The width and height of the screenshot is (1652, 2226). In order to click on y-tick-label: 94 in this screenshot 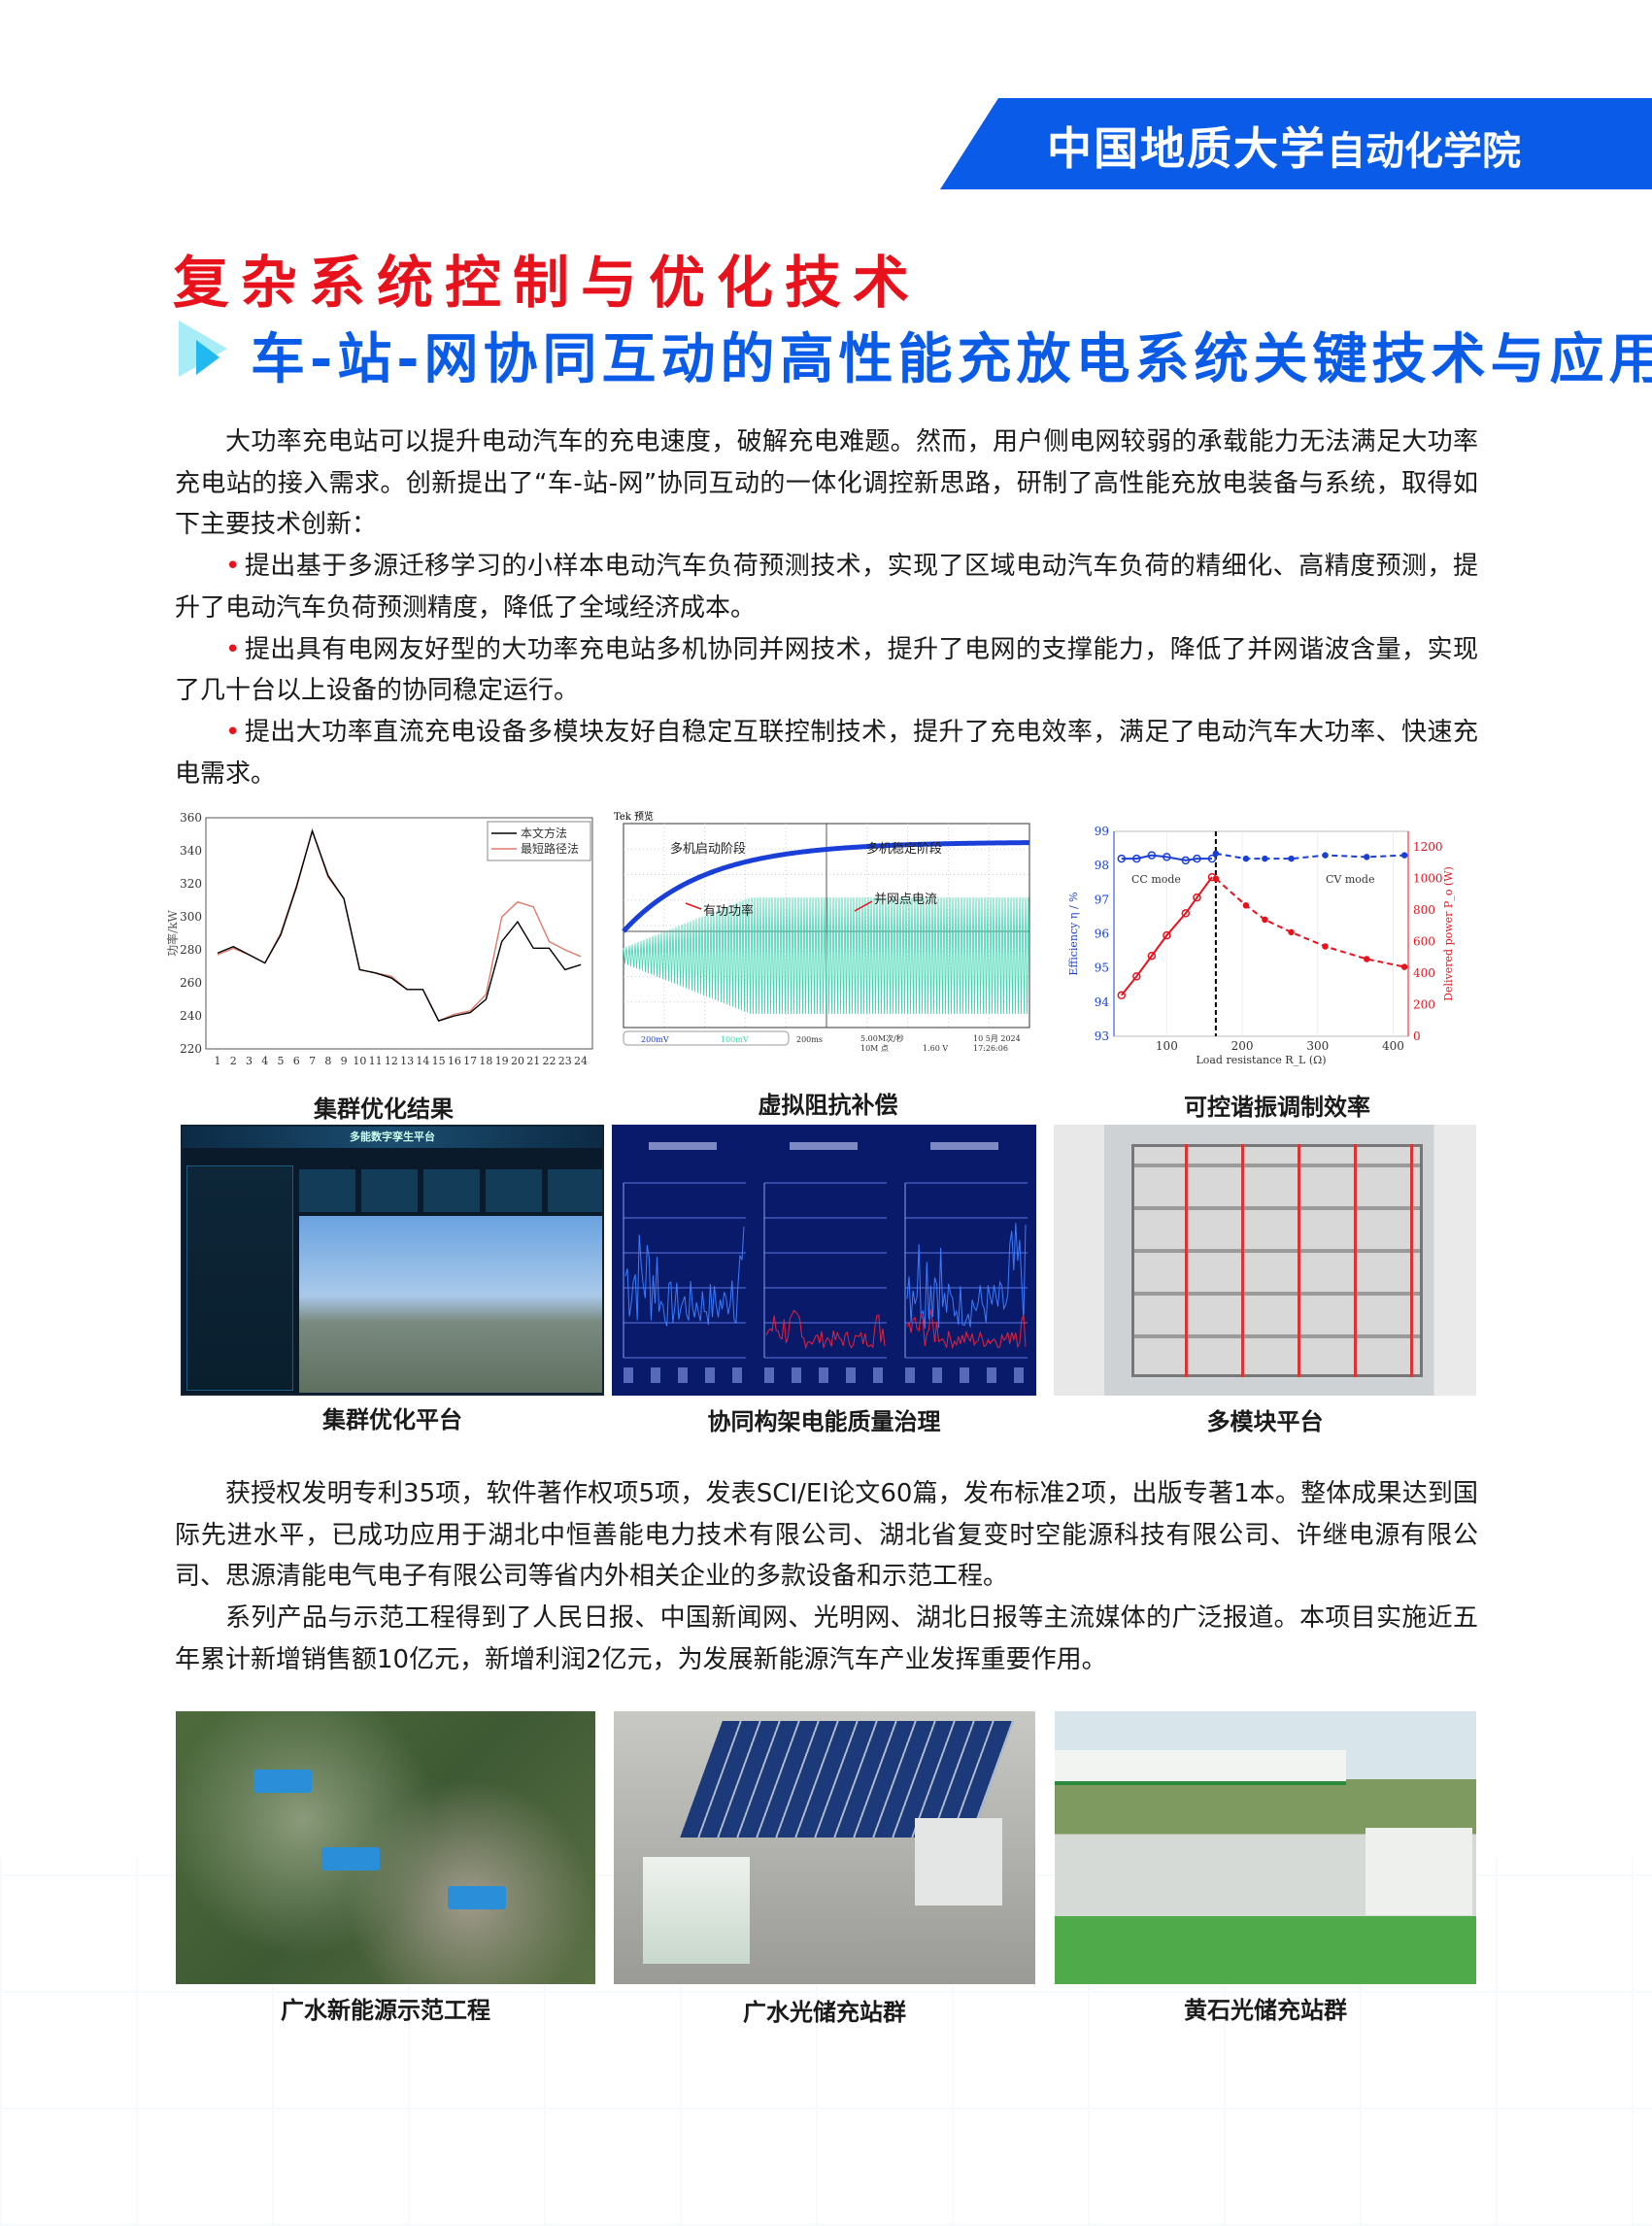, I will do `click(1102, 1002)`.